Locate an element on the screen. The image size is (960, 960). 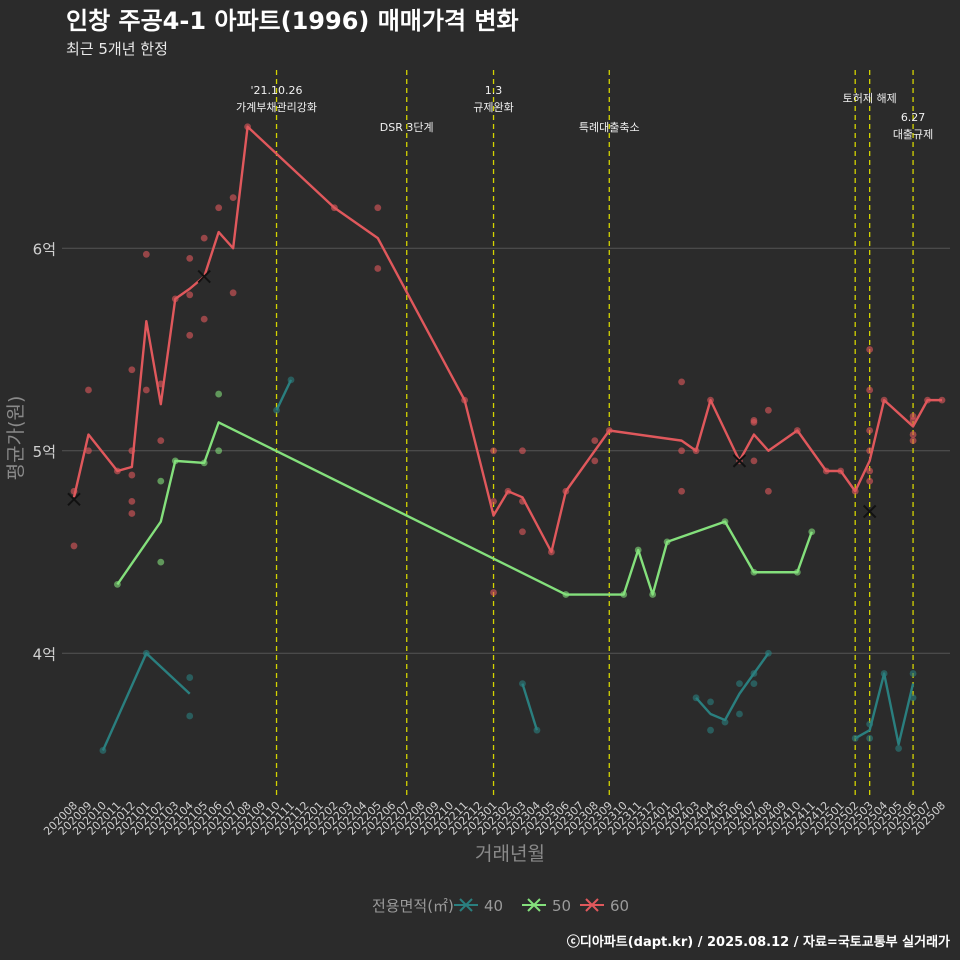
legend-label: 50 is located at coordinates (561, 906).